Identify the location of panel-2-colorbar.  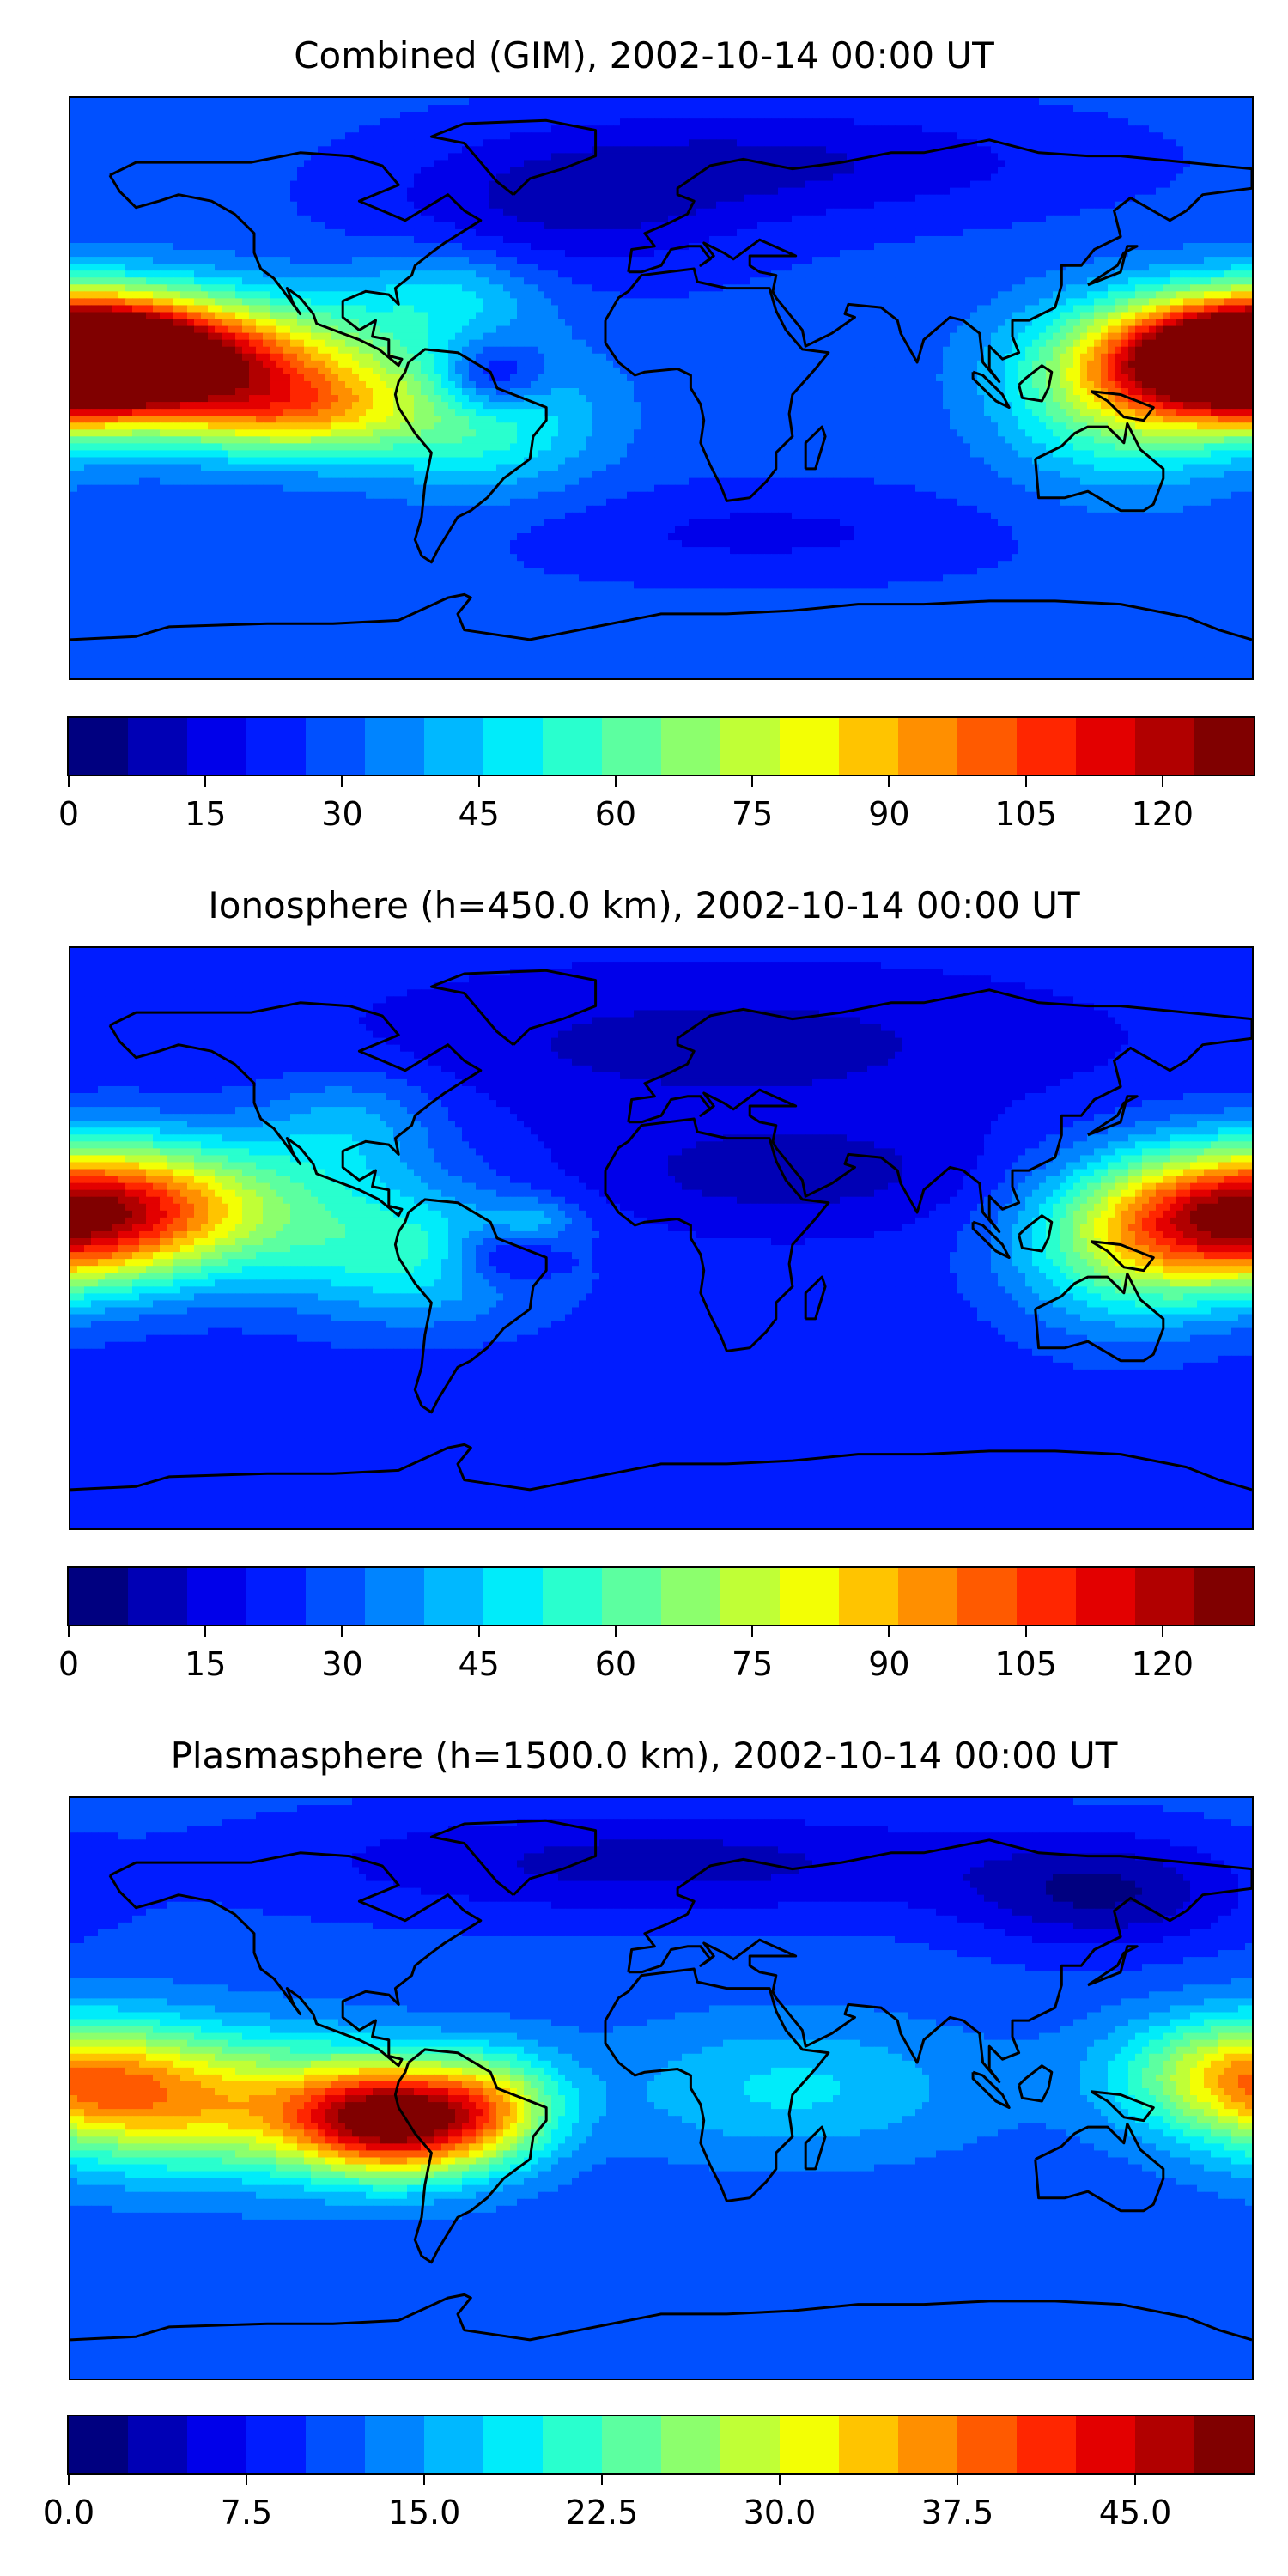
(661, 1596).